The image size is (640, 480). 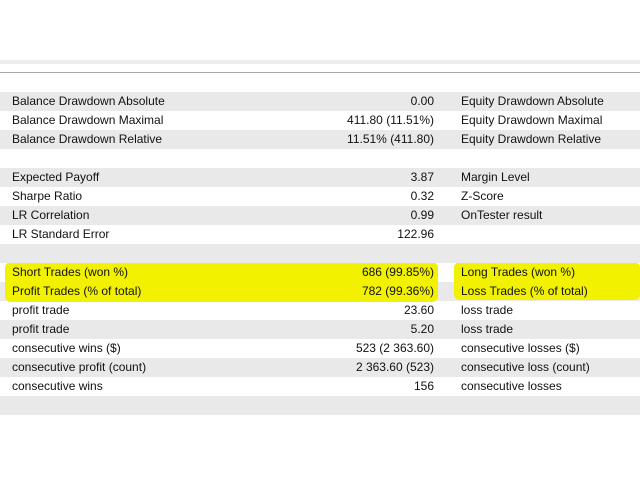 What do you see at coordinates (320, 329) in the screenshot?
I see `table-row: profit trade 5.20 loss trade` at bounding box center [320, 329].